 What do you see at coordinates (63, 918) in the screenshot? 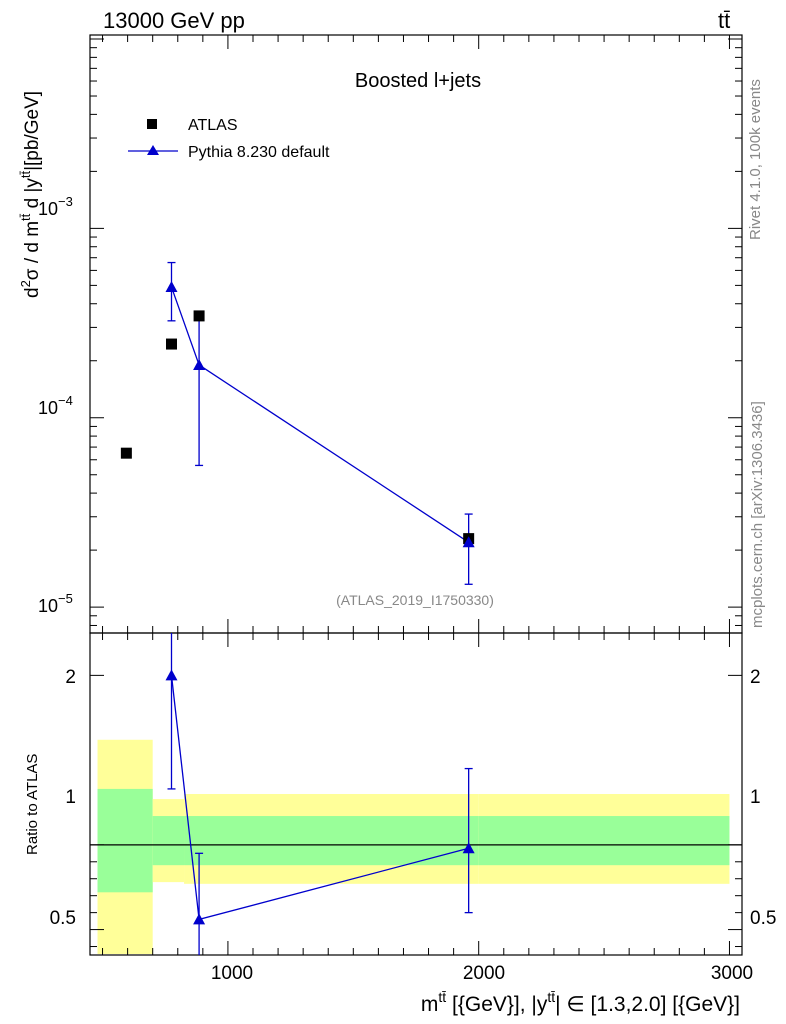
I see `ratio-tick-label-05-left: 0.5` at bounding box center [63, 918].